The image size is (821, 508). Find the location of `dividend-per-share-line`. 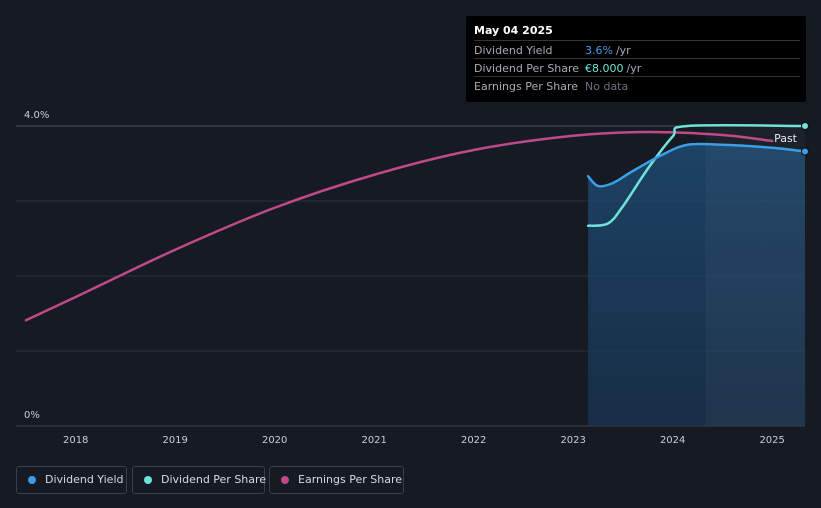

dividend-per-share-line is located at coordinates (696, 175).